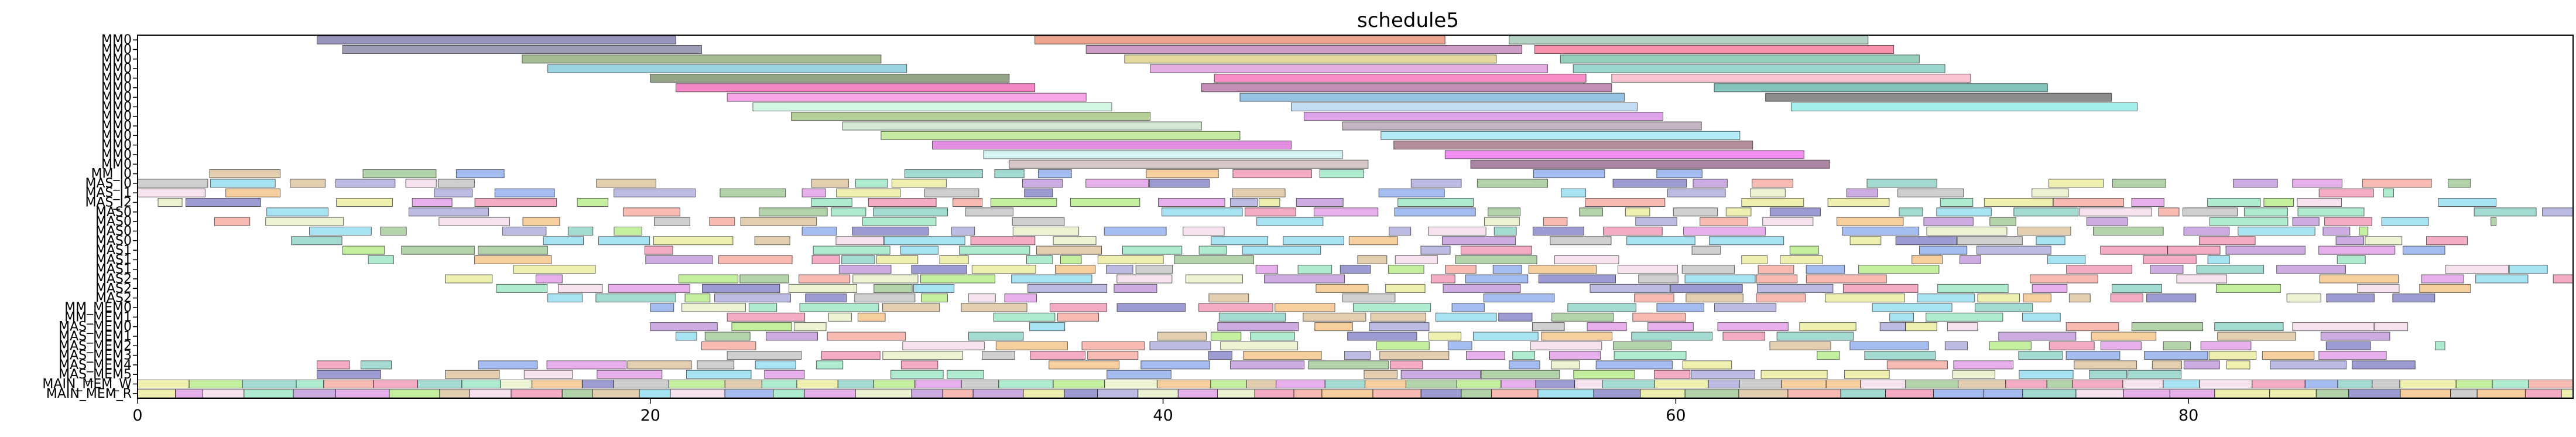 Image resolution: width=2576 pixels, height=437 pixels. I want to click on y-tick-label: MAS_MEM5, so click(95, 374).